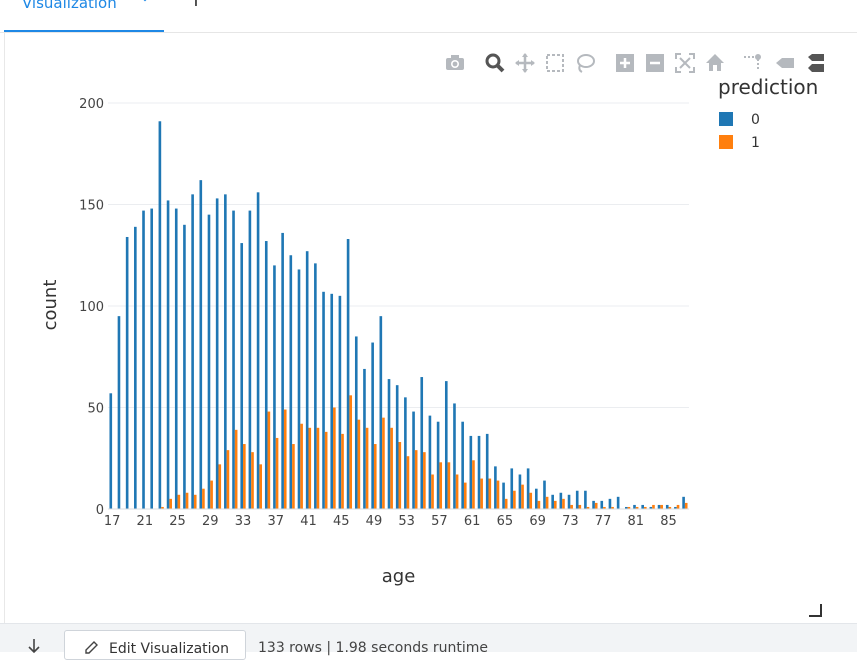  What do you see at coordinates (177, 521) in the screenshot?
I see `x-tick-label: 25` at bounding box center [177, 521].